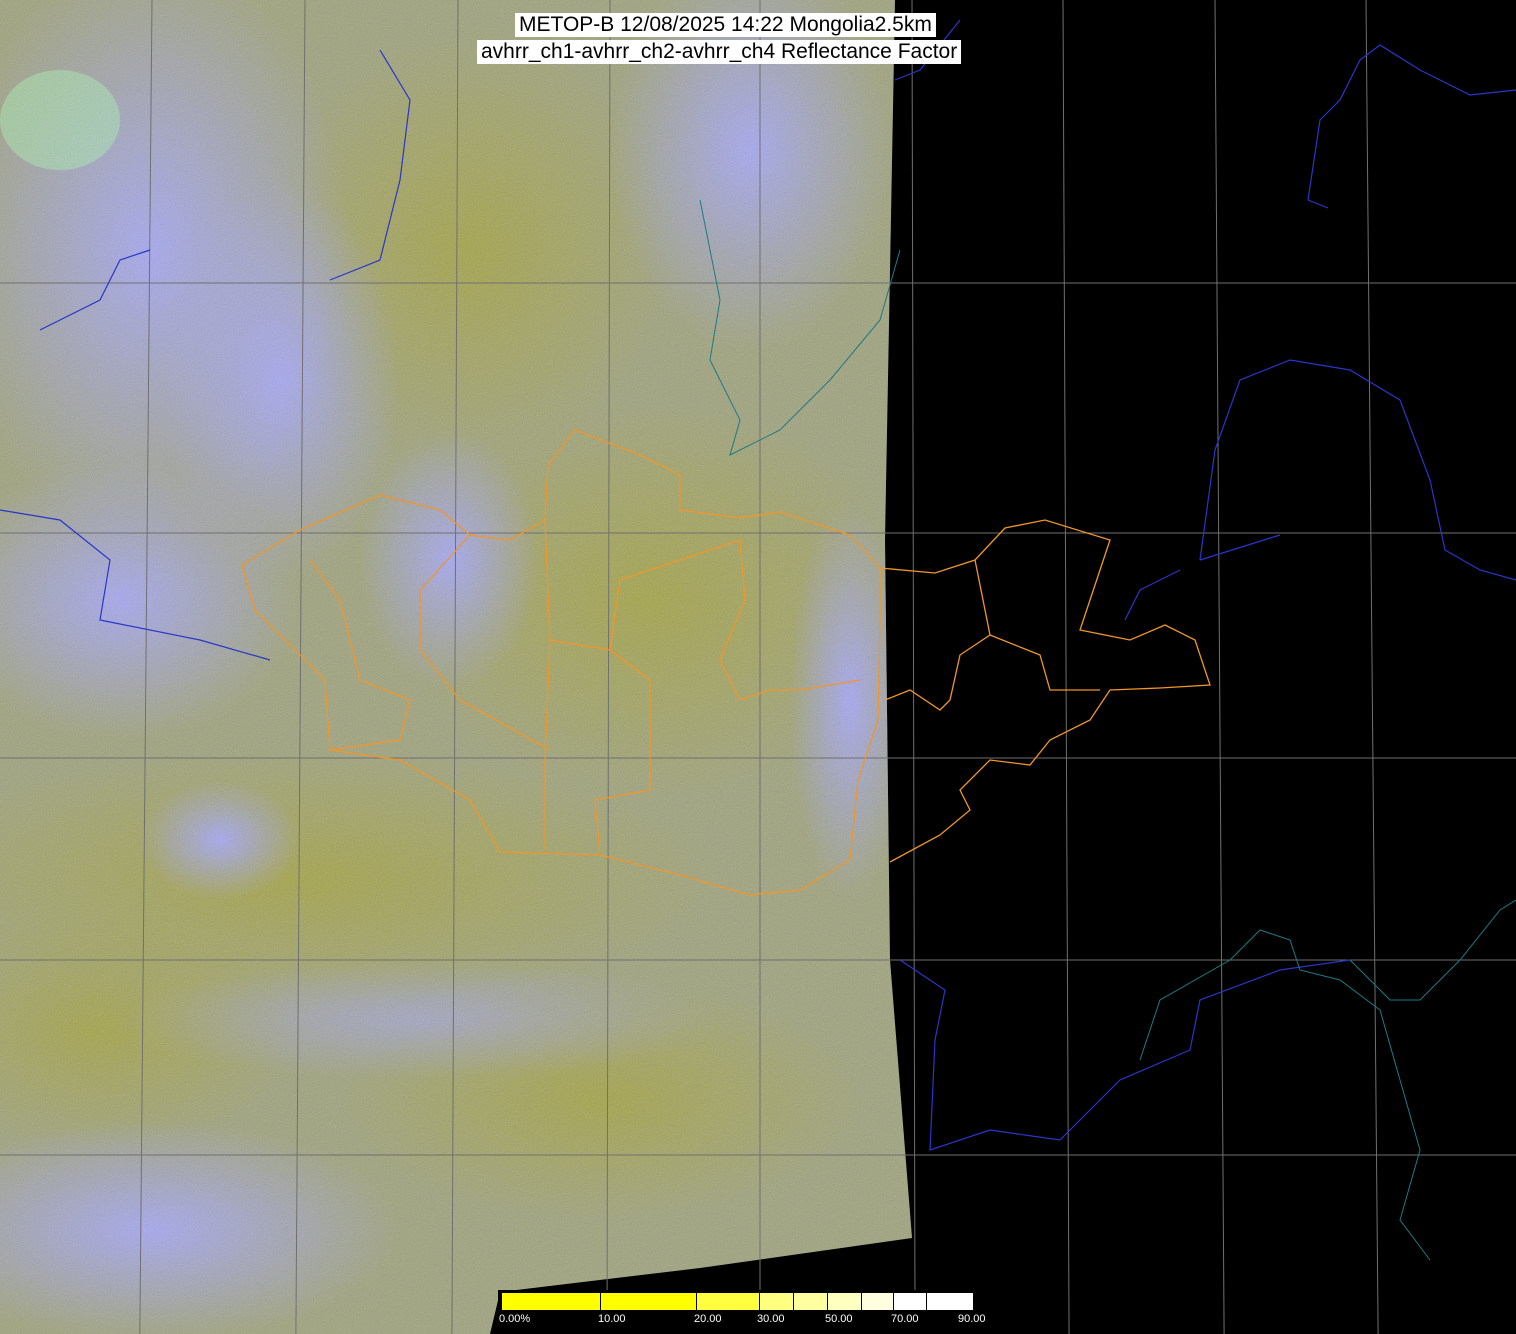  What do you see at coordinates (771, 1319) in the screenshot?
I see `colorbar-tick-label: 30.00` at bounding box center [771, 1319].